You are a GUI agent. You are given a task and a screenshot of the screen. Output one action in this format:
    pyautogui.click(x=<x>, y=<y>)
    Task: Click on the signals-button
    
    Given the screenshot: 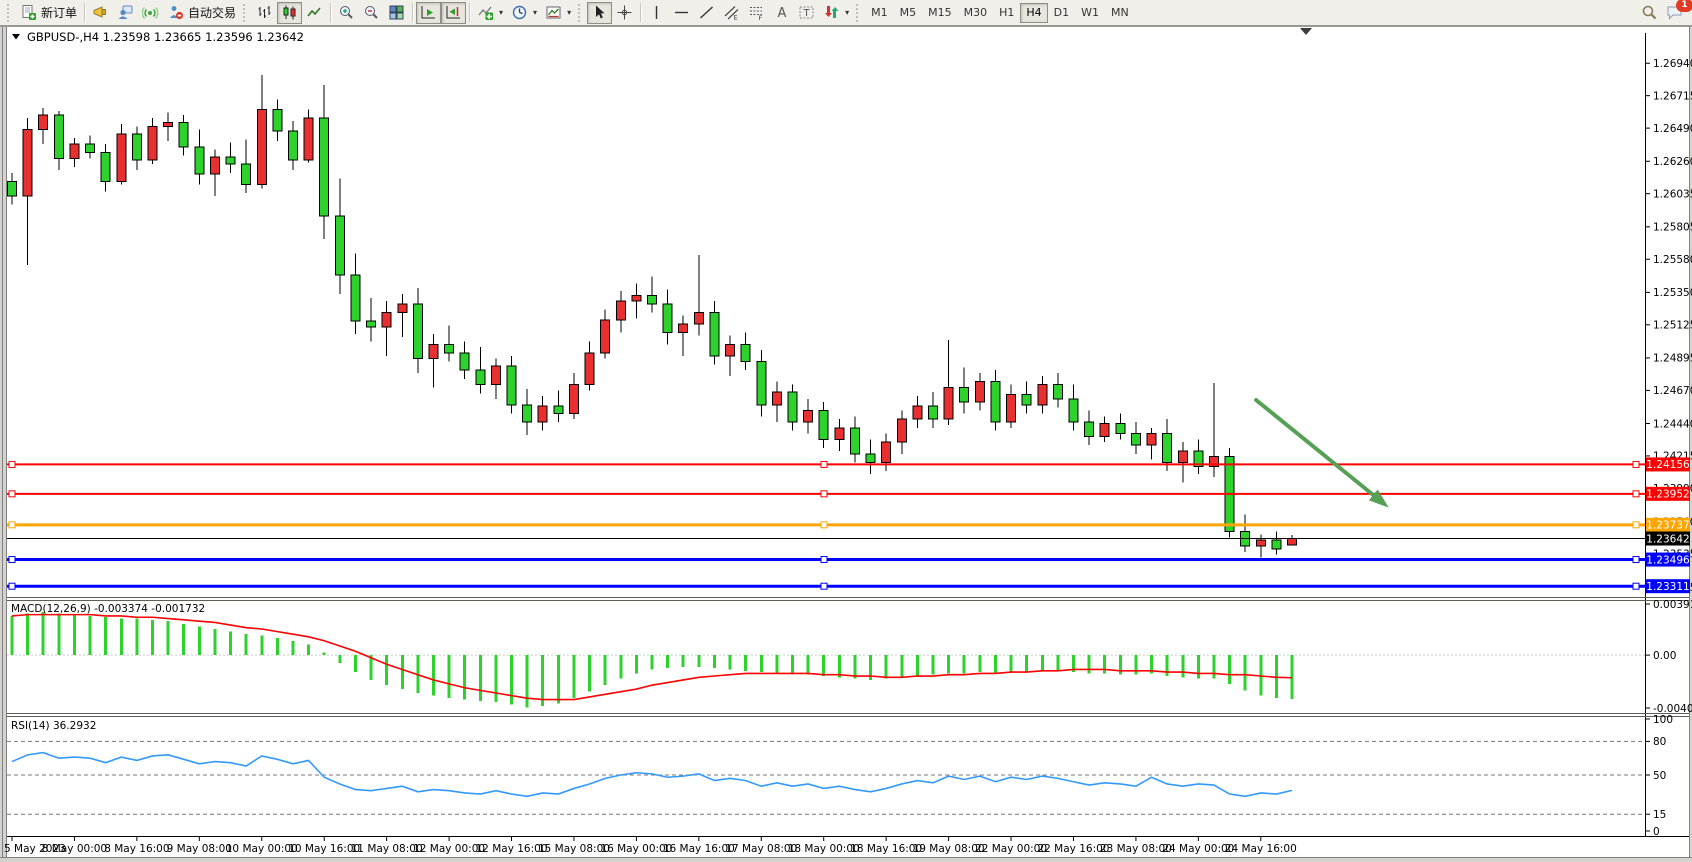 What is the action you would take?
    pyautogui.click(x=150, y=13)
    